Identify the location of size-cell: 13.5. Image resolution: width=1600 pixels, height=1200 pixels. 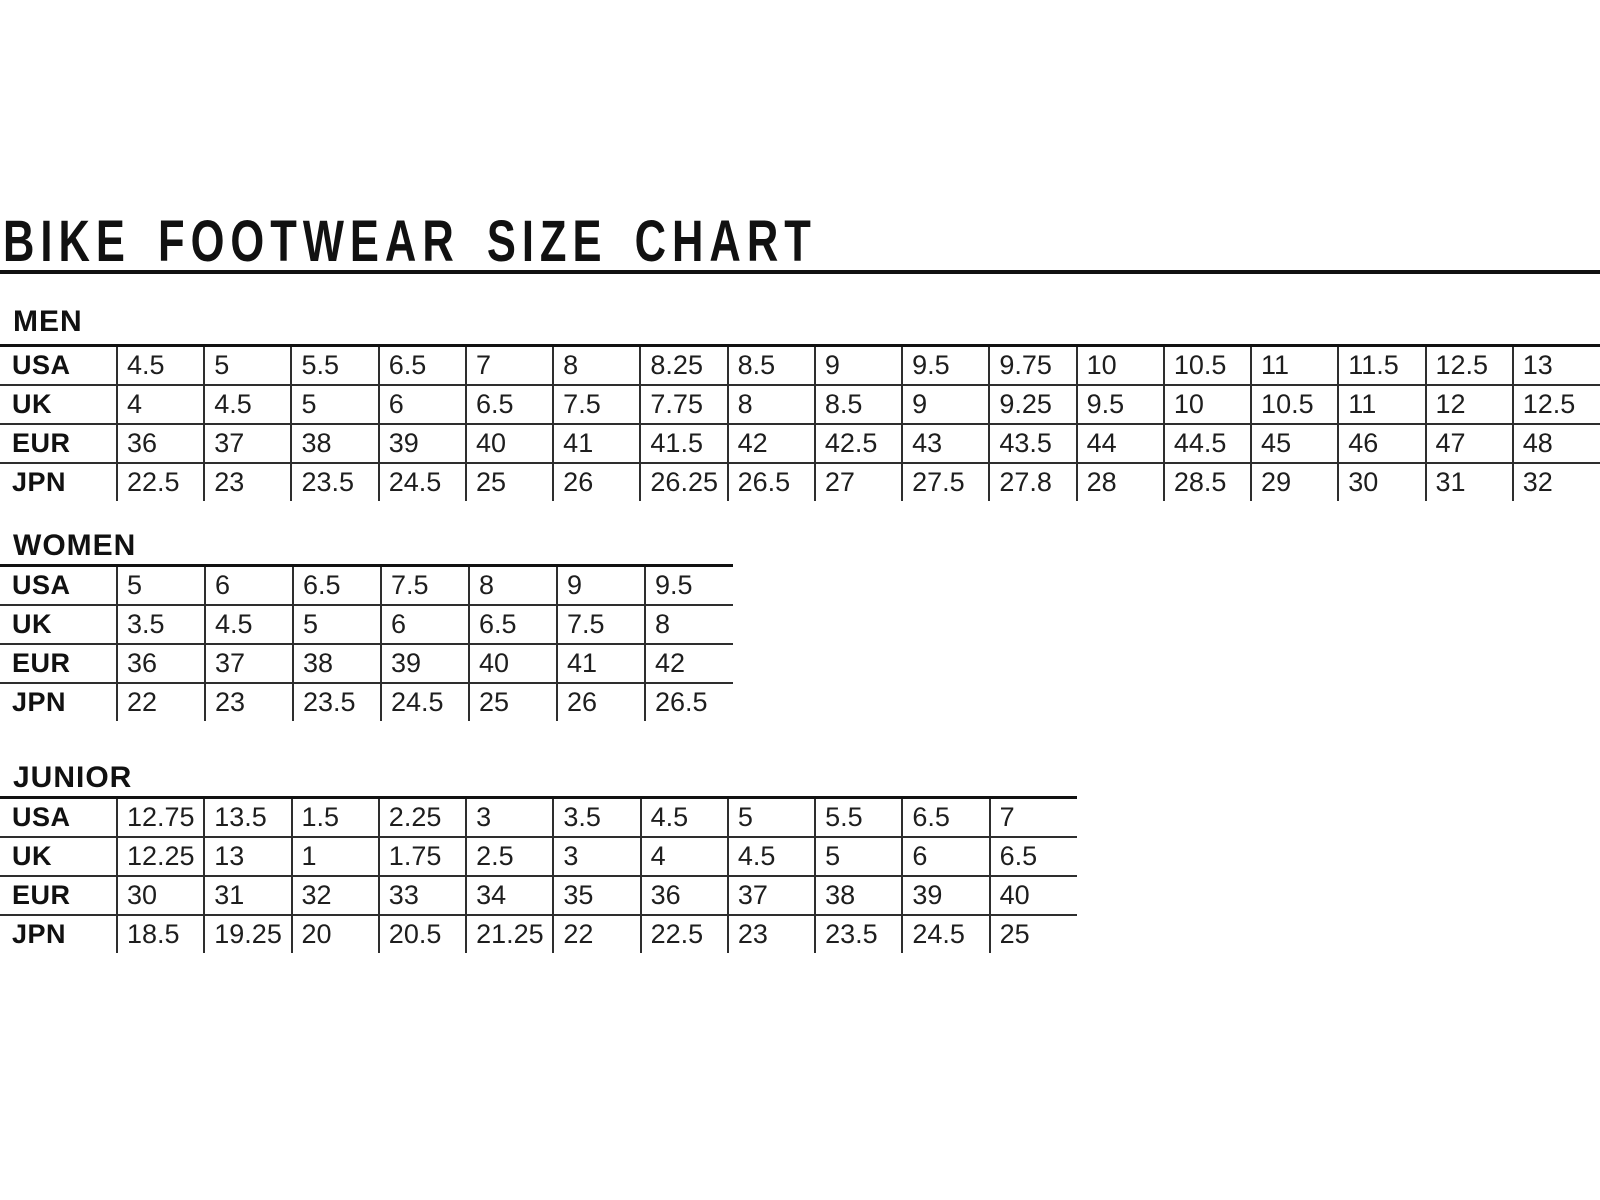
(247, 817).